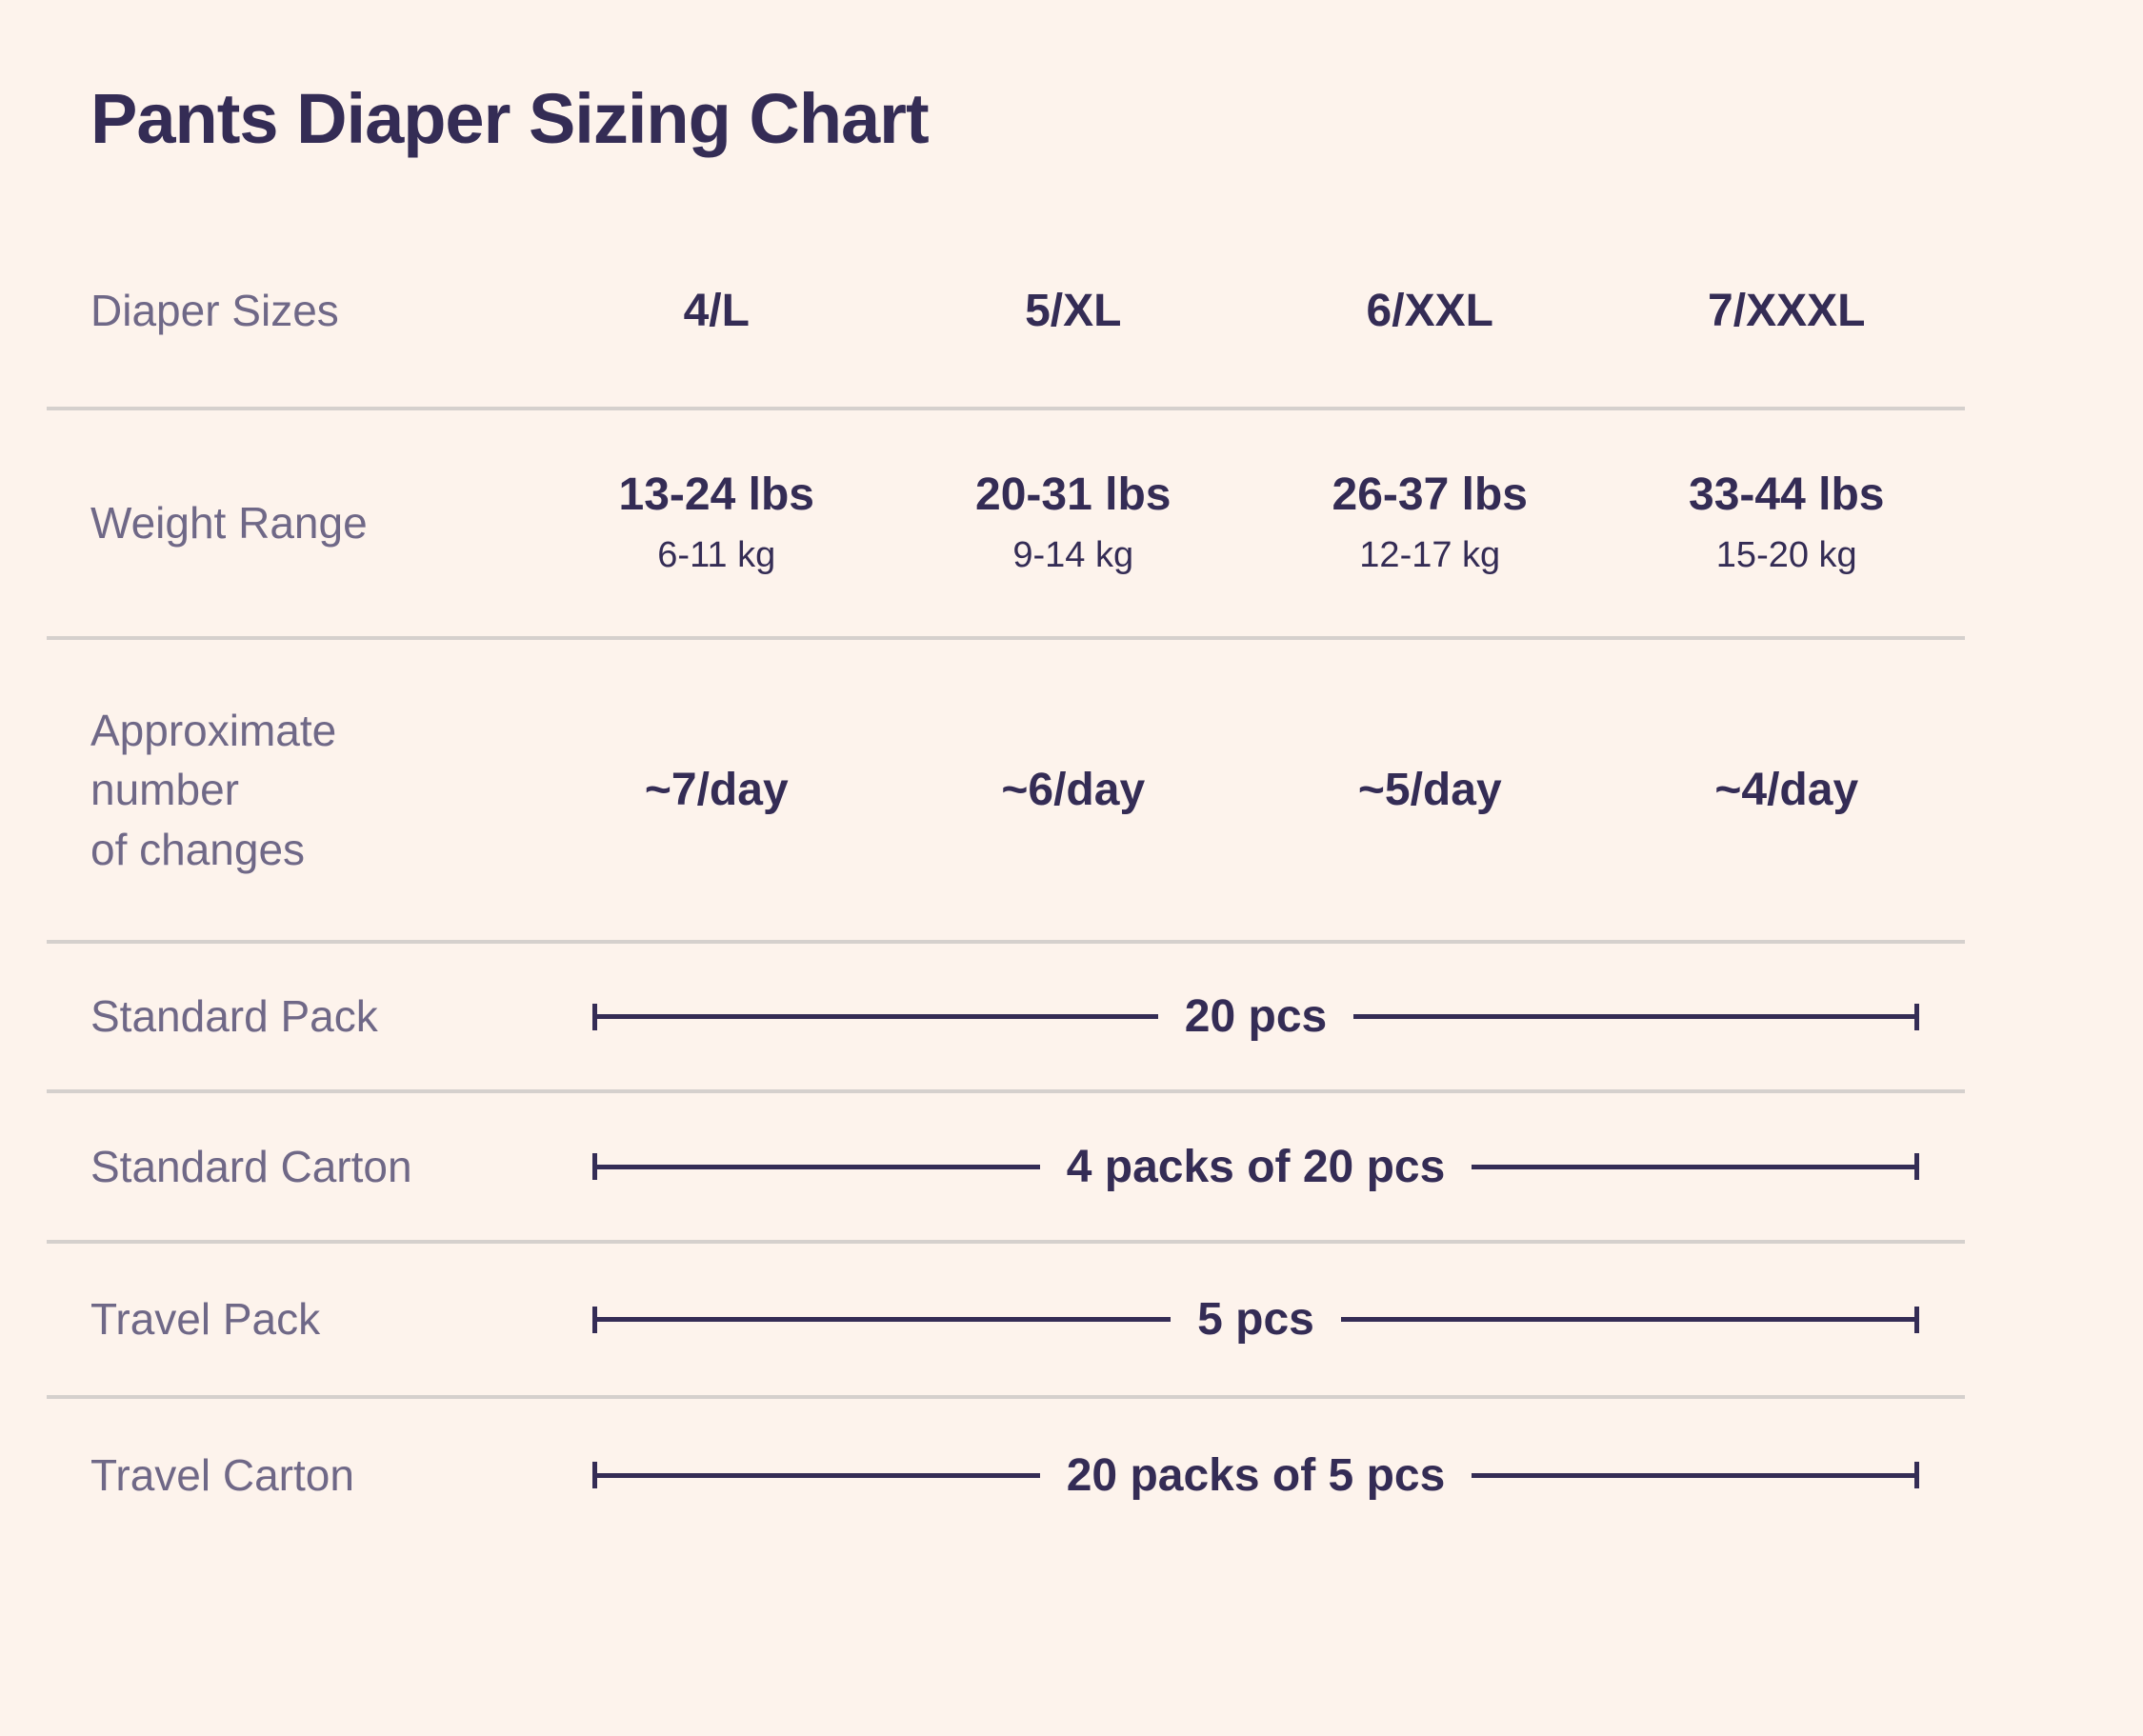 The image size is (2143, 1736). I want to click on page-title: Pants Diaper Sizing Chart, so click(510, 118).